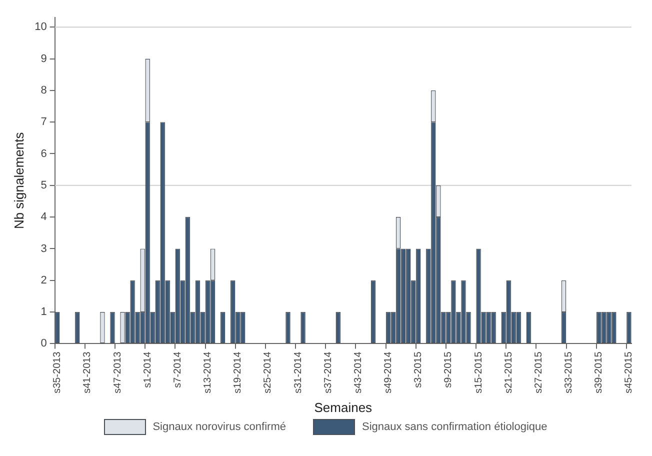  I want to click on y-tick-label: 3, so click(43, 248).